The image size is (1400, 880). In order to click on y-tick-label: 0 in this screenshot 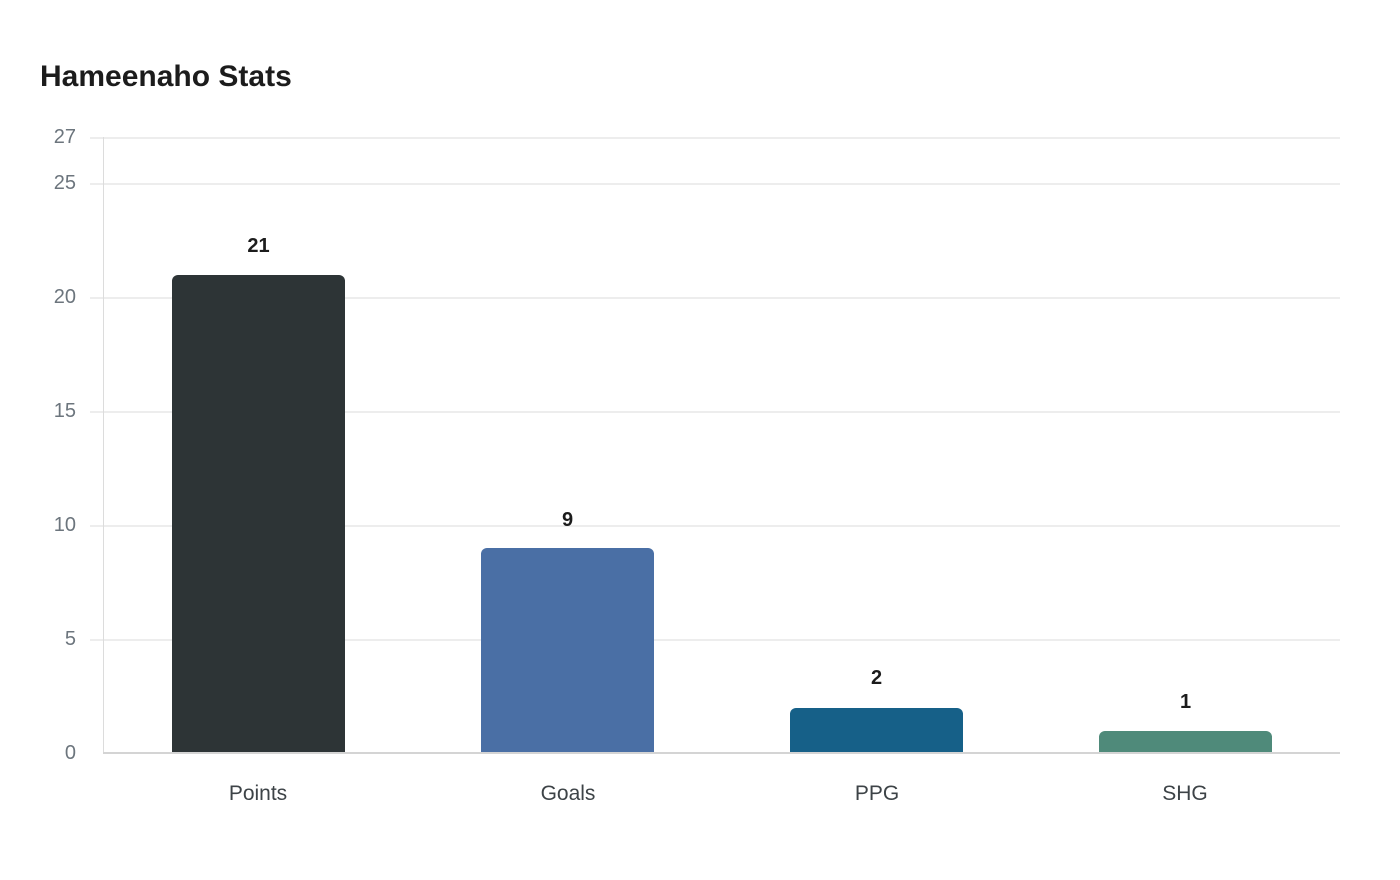, I will do `click(70, 753)`.